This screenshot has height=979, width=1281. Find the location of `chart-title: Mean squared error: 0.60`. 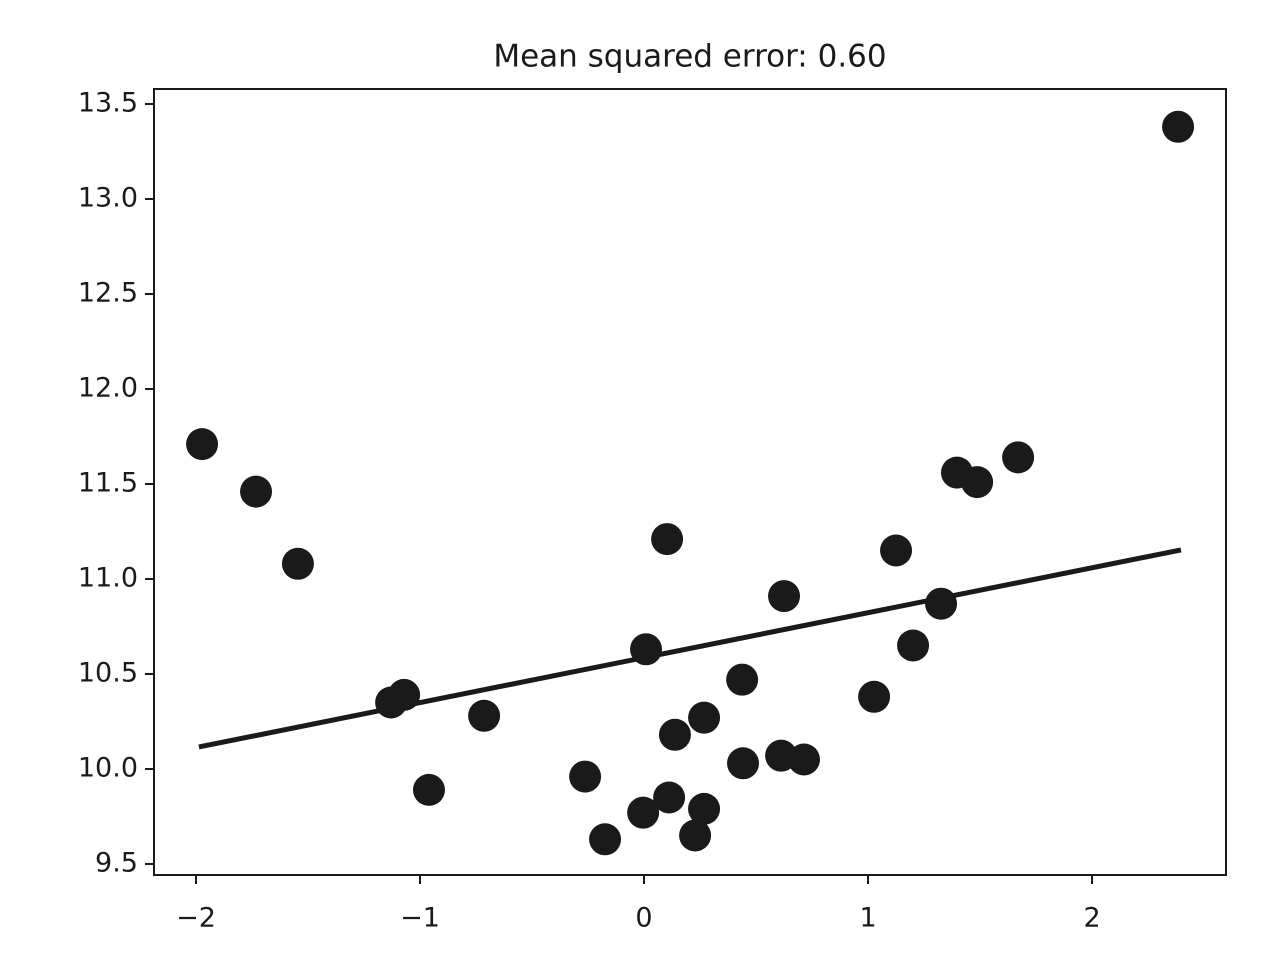

chart-title: Mean squared error: 0.60 is located at coordinates (689, 57).